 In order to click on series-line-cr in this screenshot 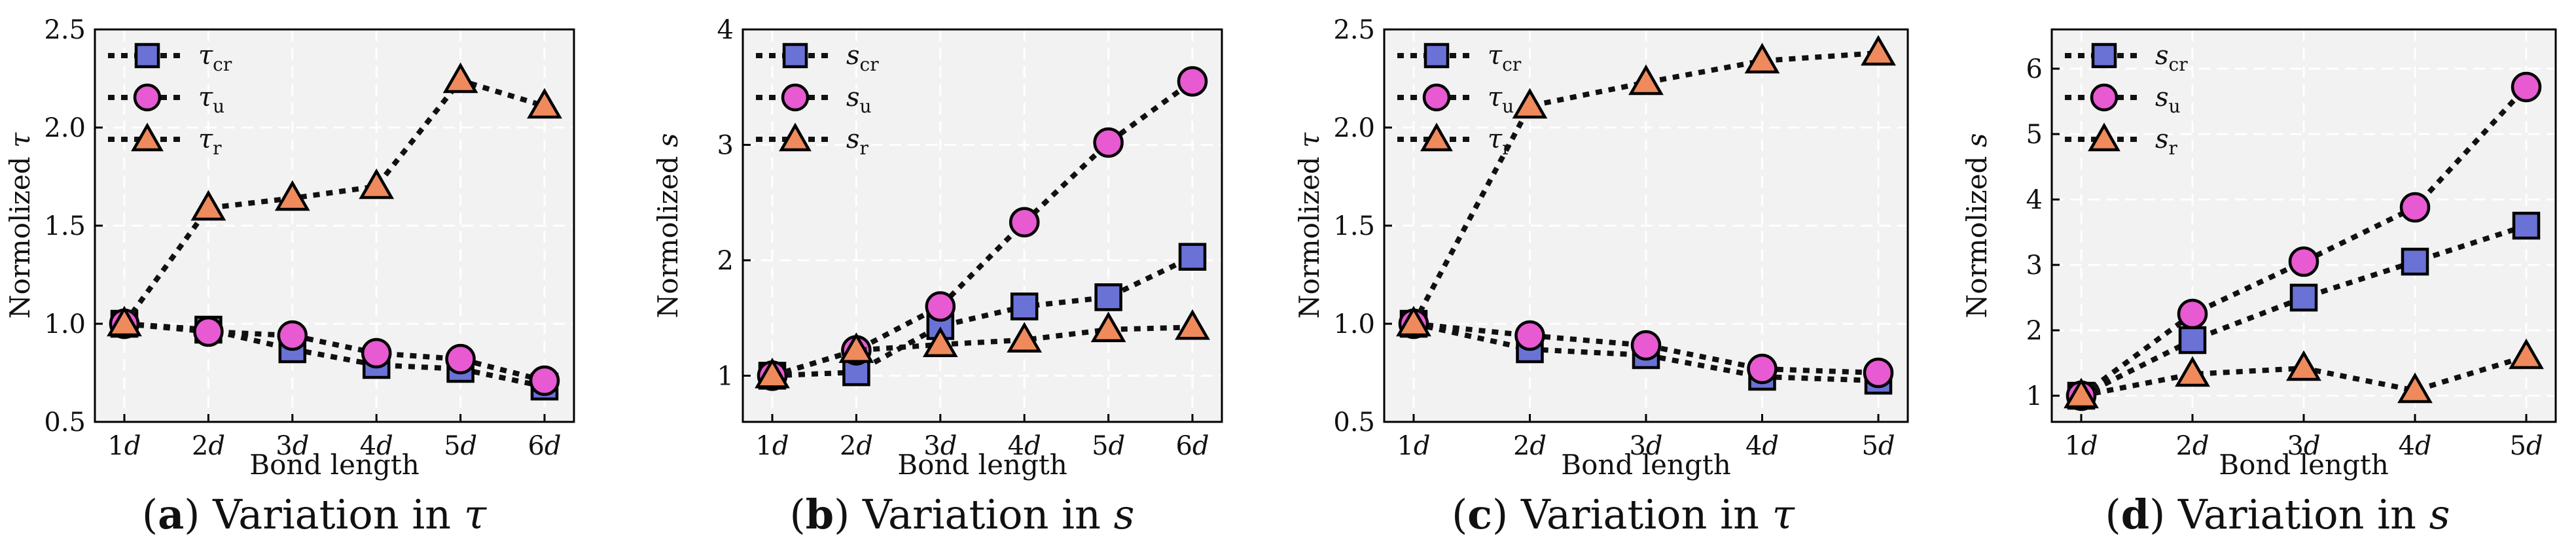, I will do `click(1646, 352)`.